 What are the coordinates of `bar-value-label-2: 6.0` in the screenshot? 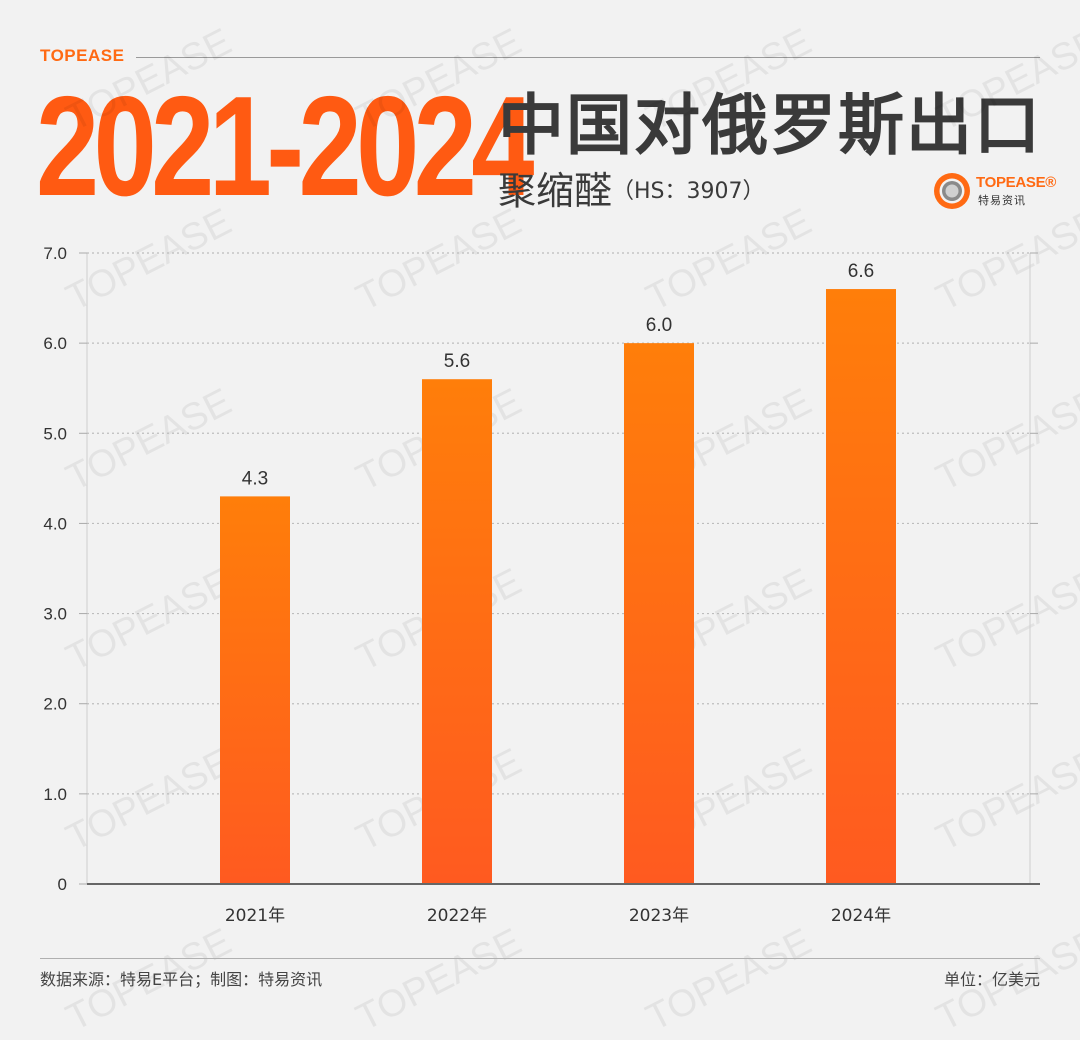 It's located at (659, 325).